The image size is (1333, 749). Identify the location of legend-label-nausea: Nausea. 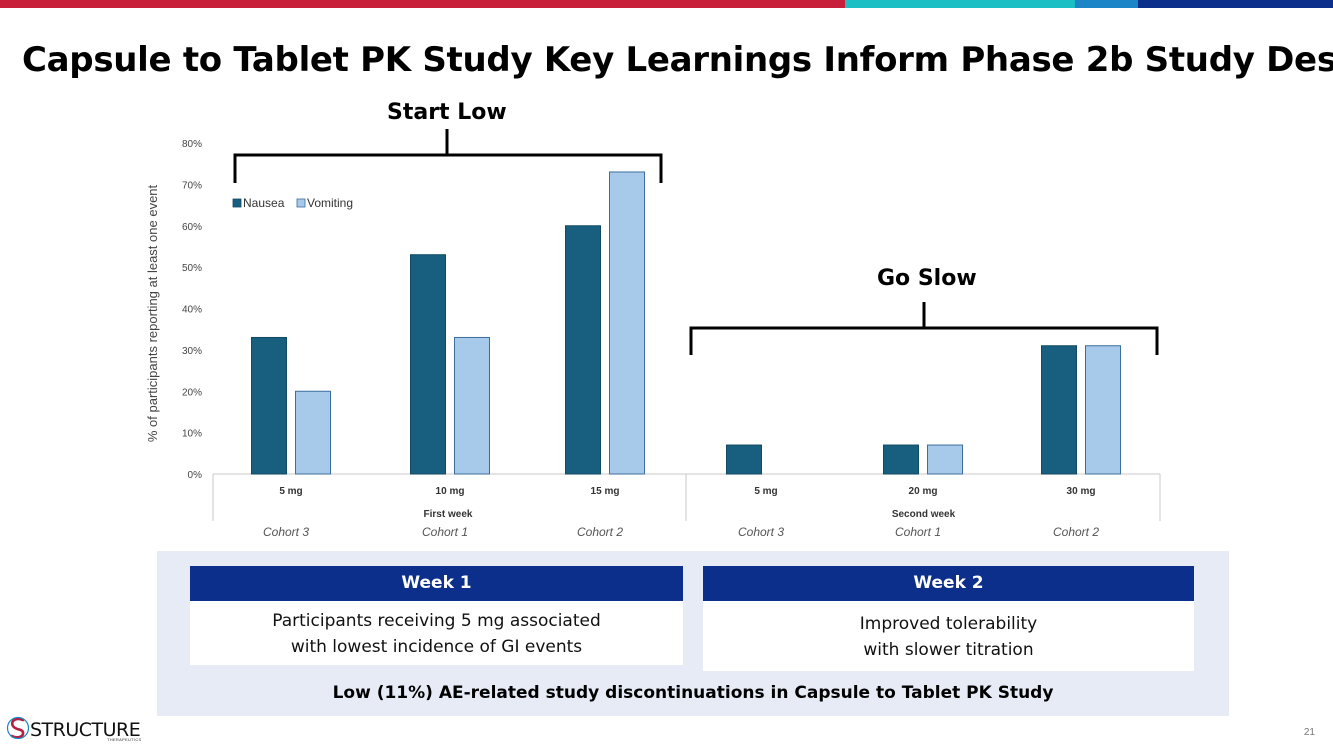
(264, 203).